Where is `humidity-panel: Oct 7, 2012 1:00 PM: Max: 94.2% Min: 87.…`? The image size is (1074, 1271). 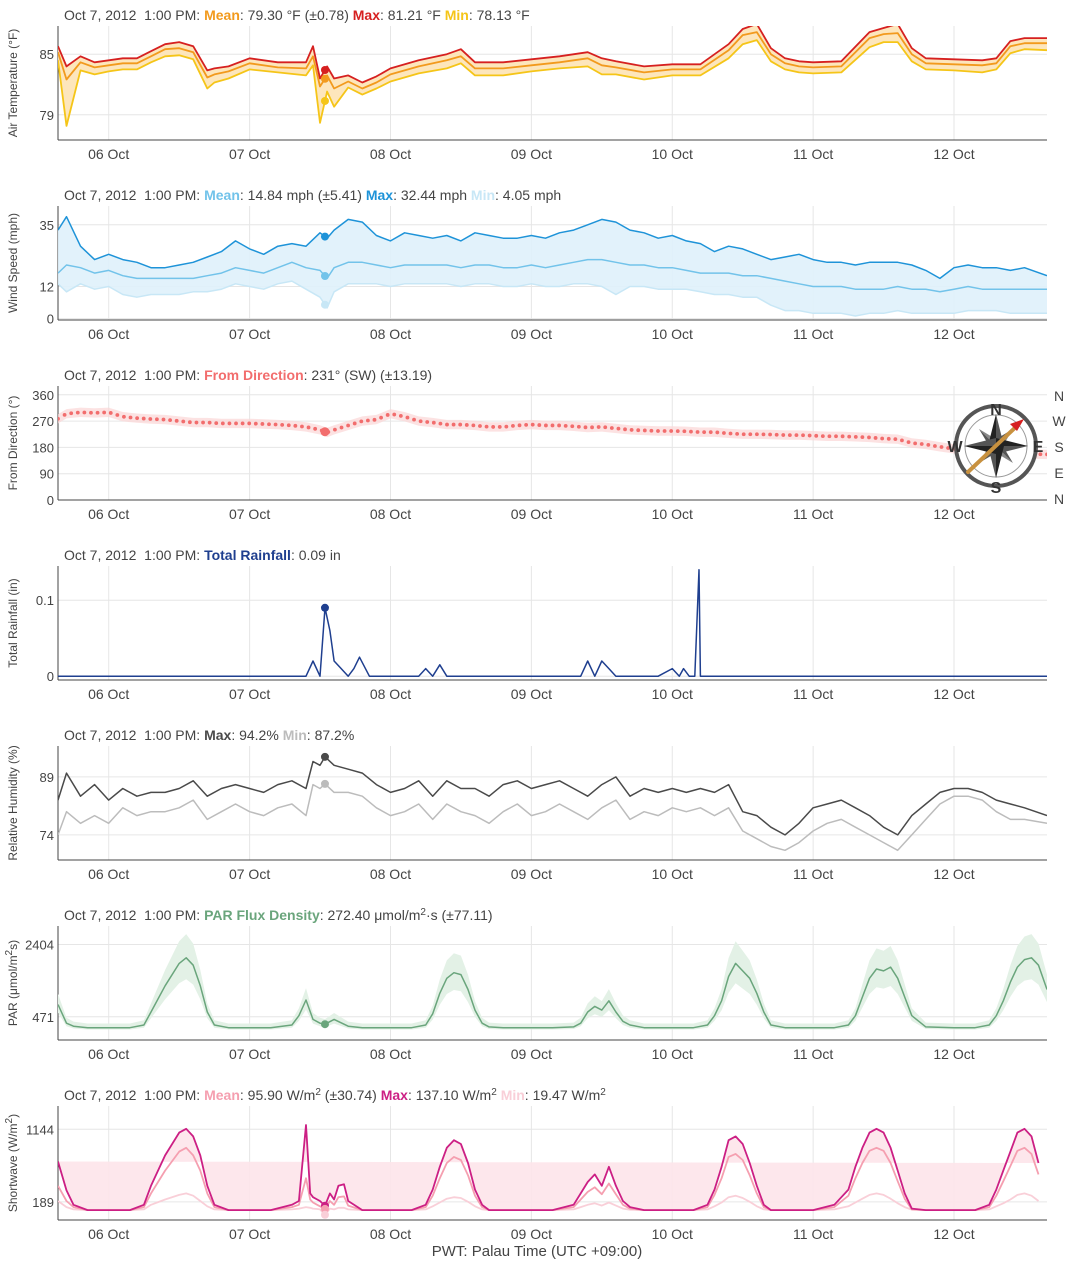 humidity-panel: Oct 7, 2012 1:00 PM: Max: 94.2% Min: 87.… is located at coordinates (526, 804).